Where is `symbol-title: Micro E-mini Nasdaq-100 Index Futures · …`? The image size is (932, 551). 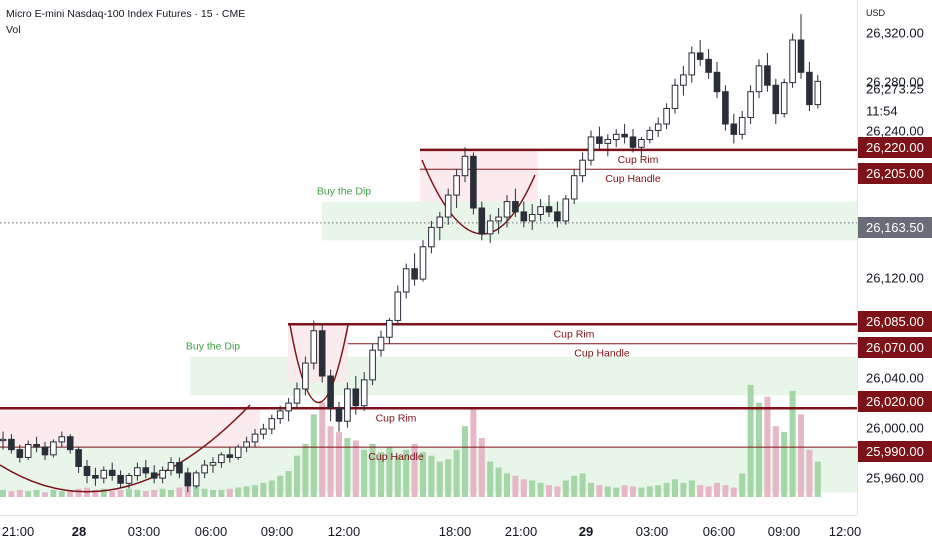
symbol-title: Micro E-mini Nasdaq-100 Index Futures · … is located at coordinates (126, 14).